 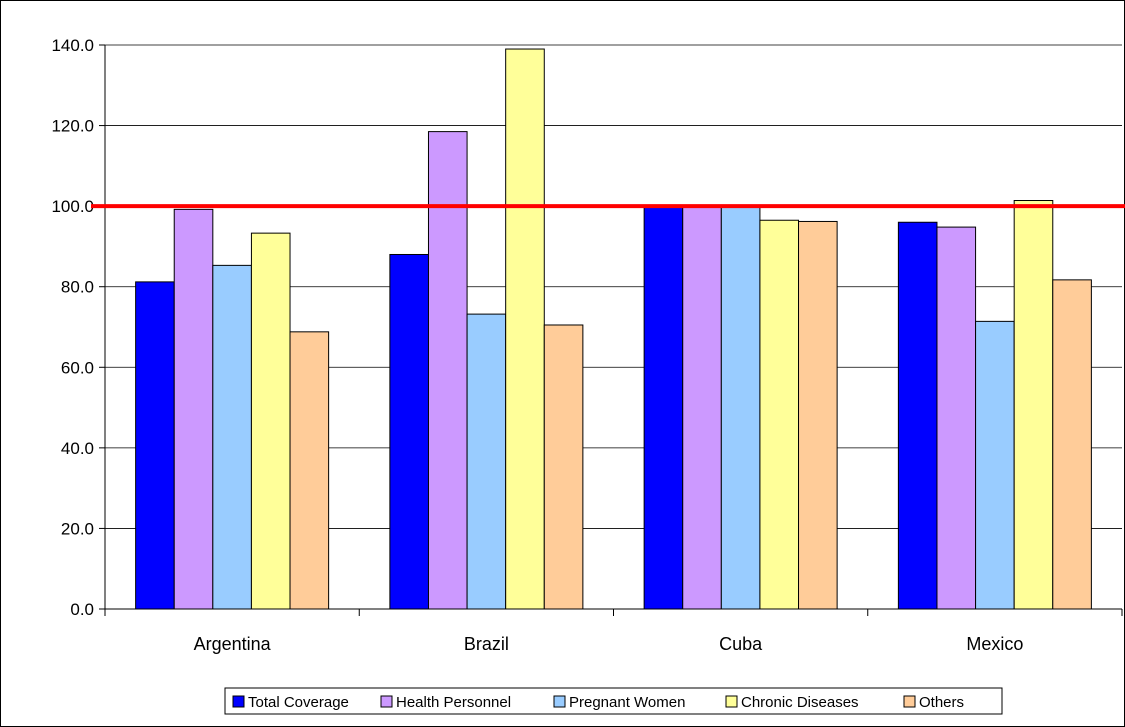 I want to click on y-tick-label: 60.0, so click(x=77, y=367).